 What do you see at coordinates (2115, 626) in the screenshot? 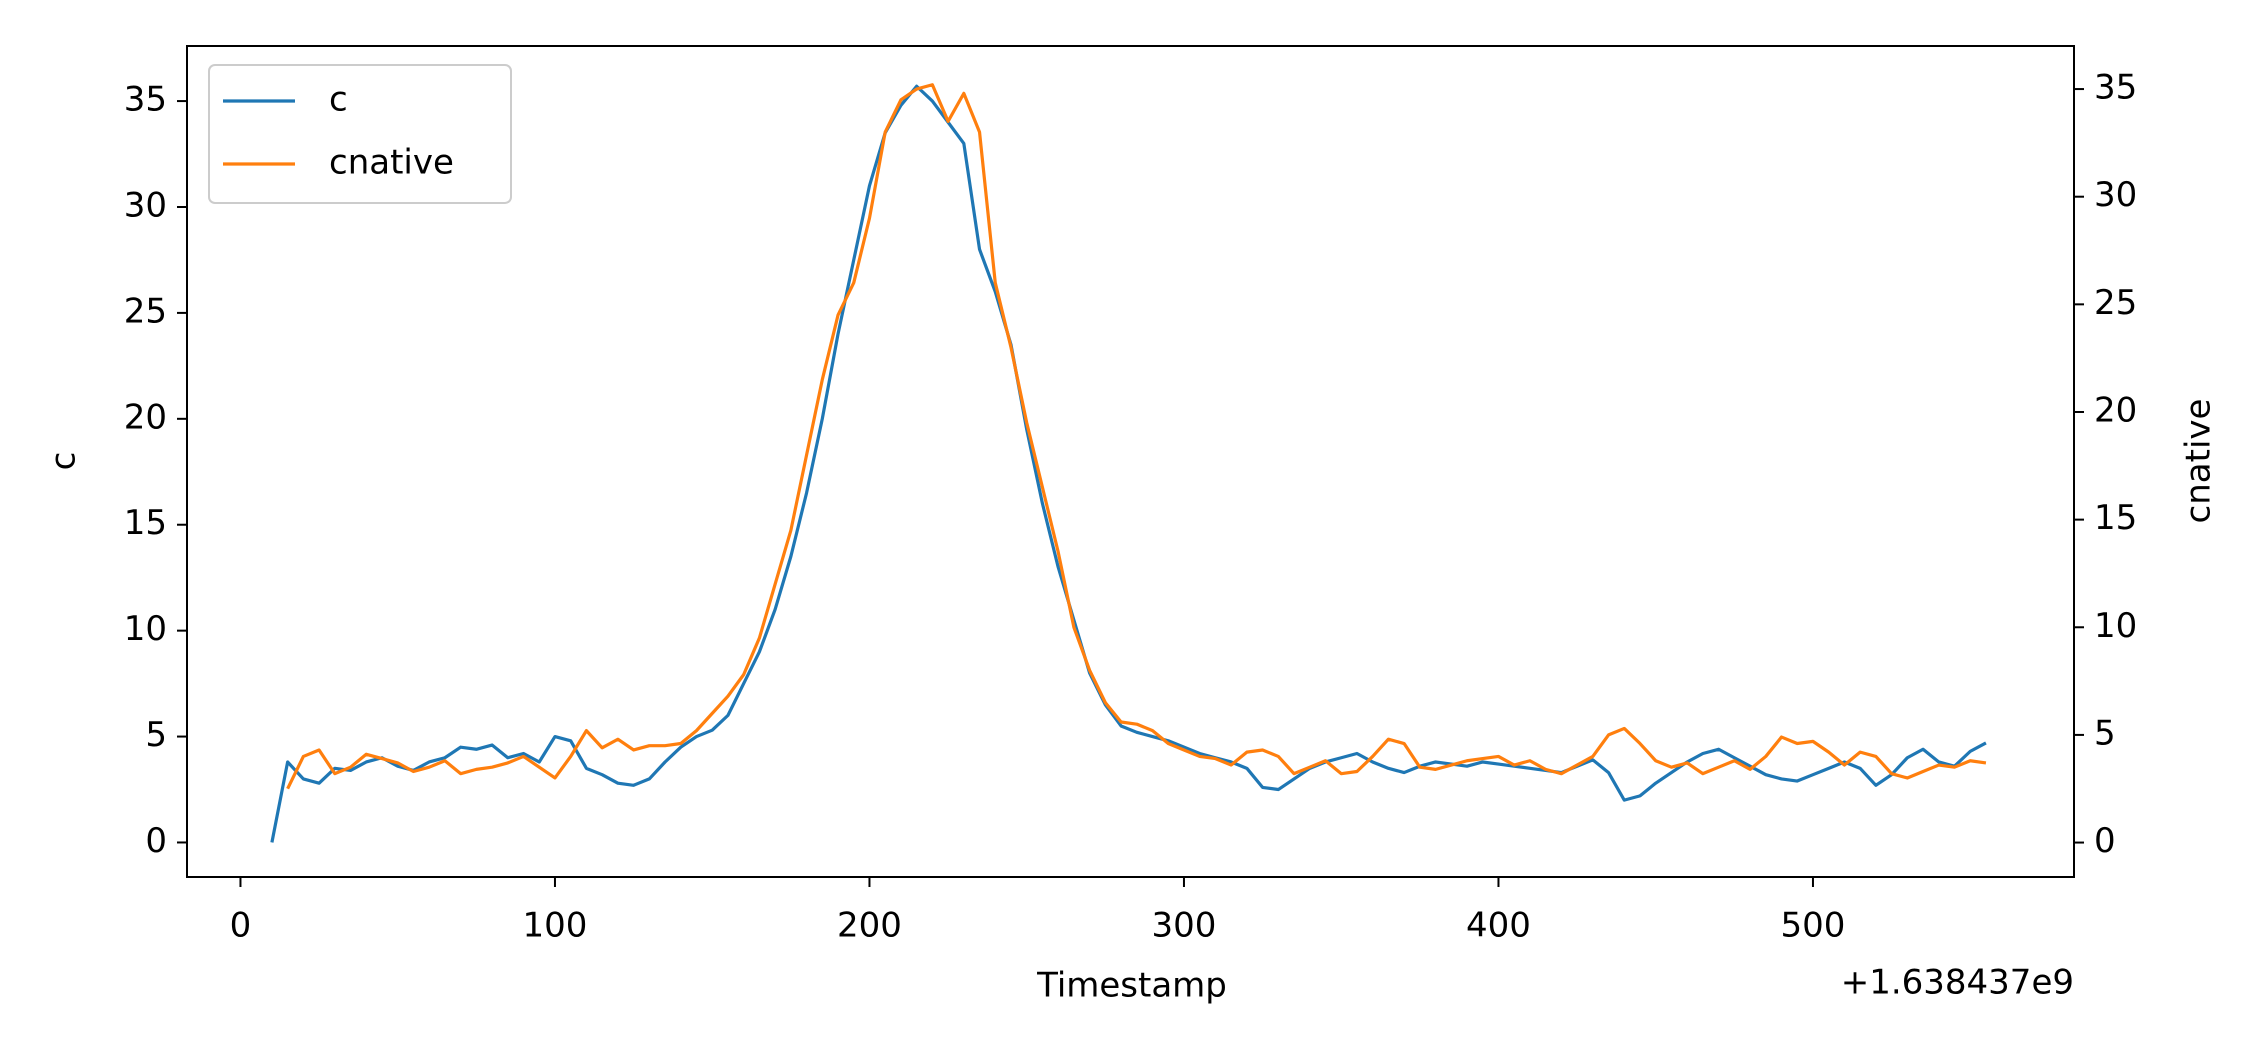
I see `y2-tick-label: 10` at bounding box center [2115, 626].